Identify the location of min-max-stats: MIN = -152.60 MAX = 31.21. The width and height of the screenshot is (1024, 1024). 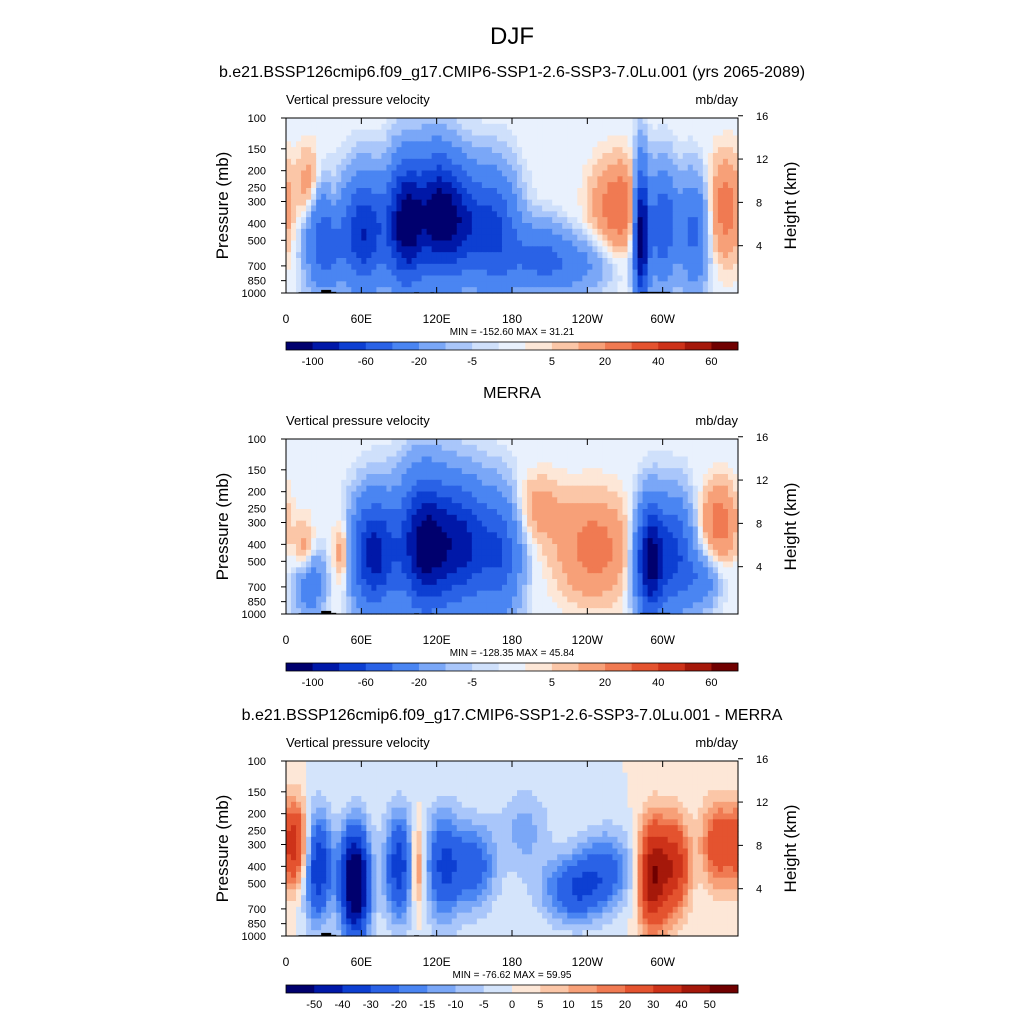
(512, 332).